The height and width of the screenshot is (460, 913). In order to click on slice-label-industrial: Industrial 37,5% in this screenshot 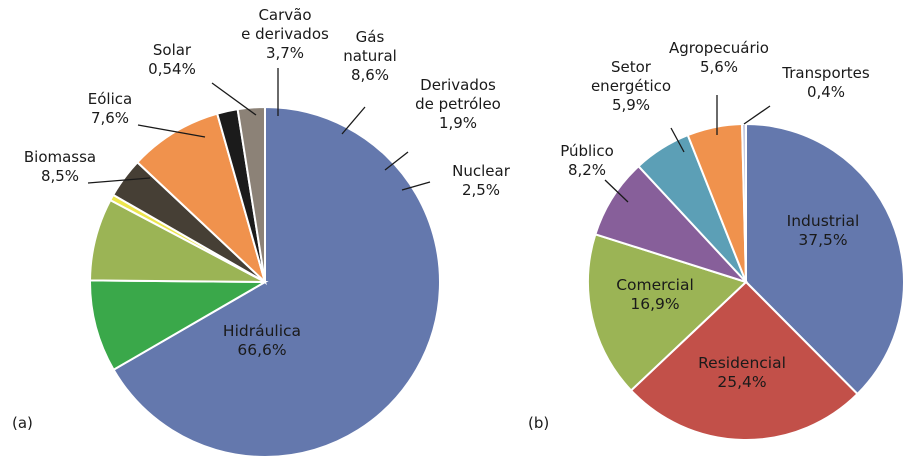, I will do `click(823, 230)`.